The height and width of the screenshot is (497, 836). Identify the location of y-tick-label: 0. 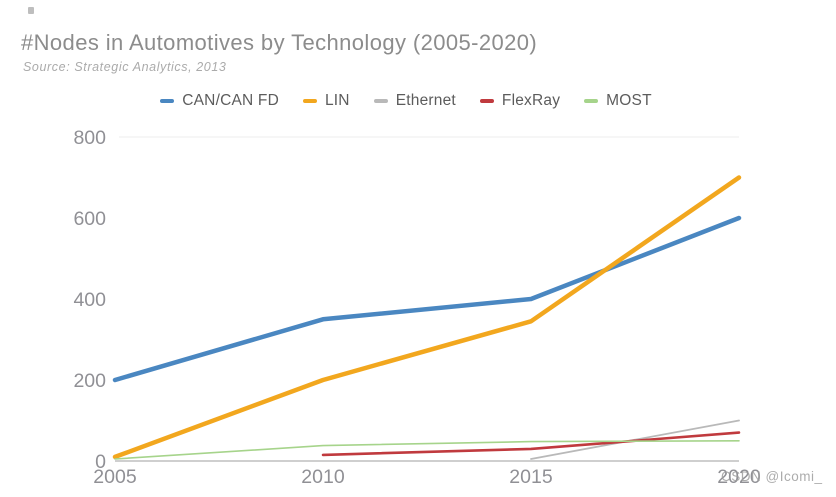
(100, 462).